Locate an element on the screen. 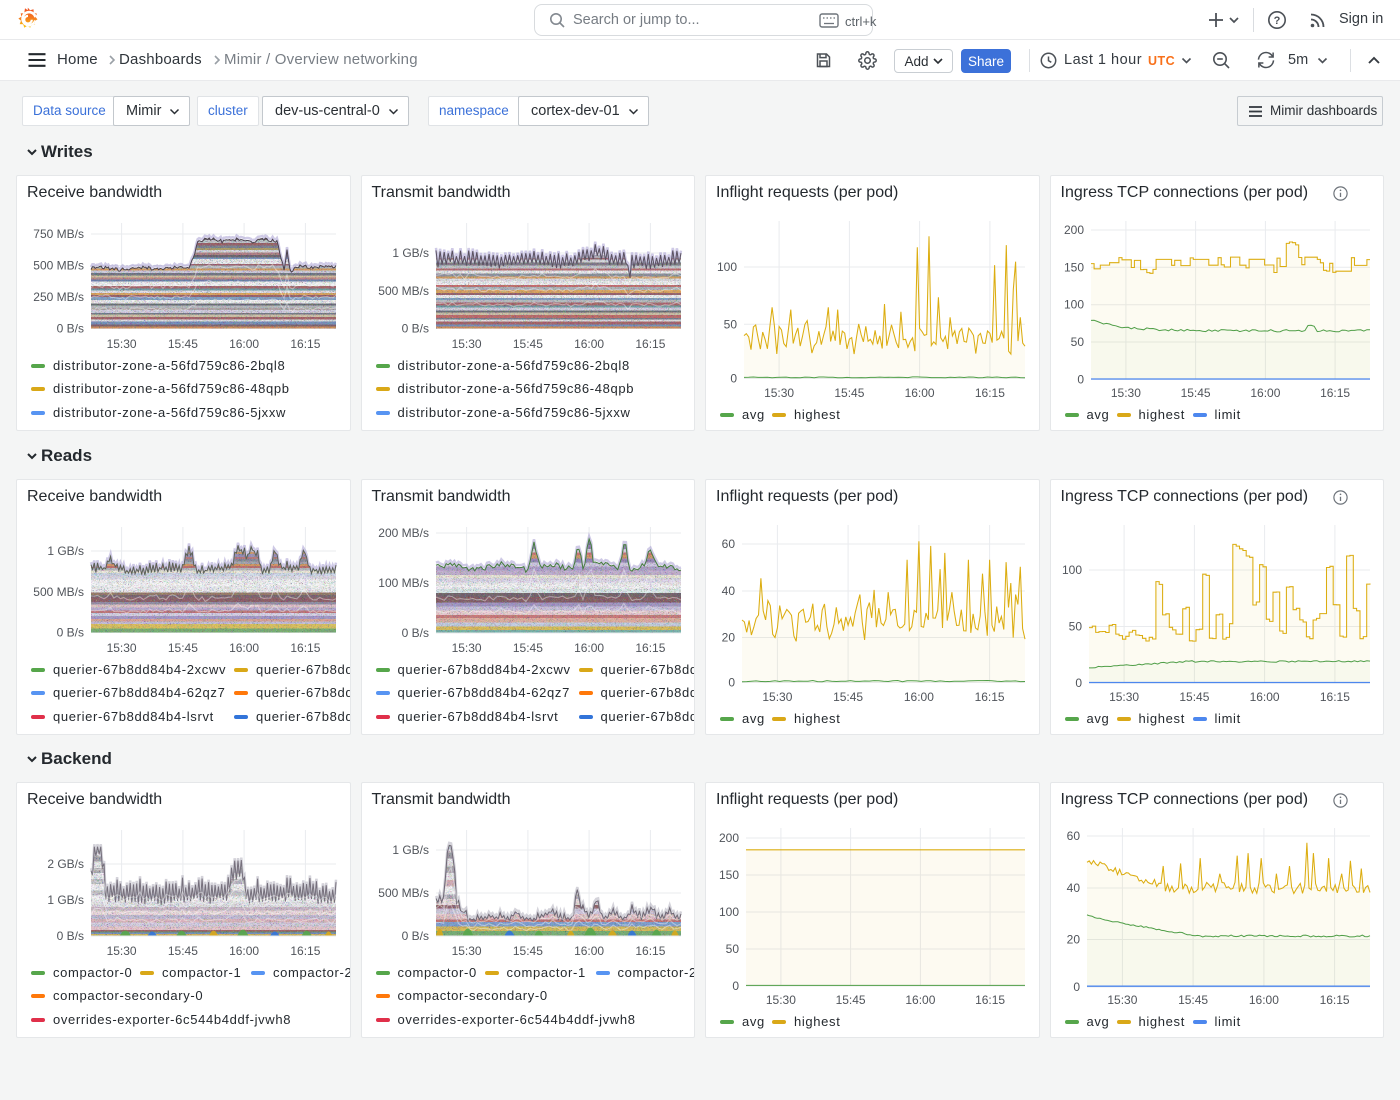 This screenshot has height=1100, width=1400. svg-text: 2 GB/s is located at coordinates (65, 864).